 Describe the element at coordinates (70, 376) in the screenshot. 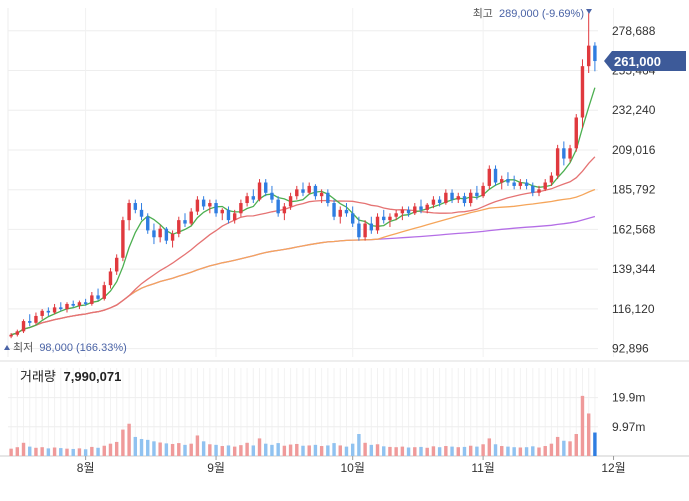

I see `volume-title: 거래량 7,990,071` at that location.